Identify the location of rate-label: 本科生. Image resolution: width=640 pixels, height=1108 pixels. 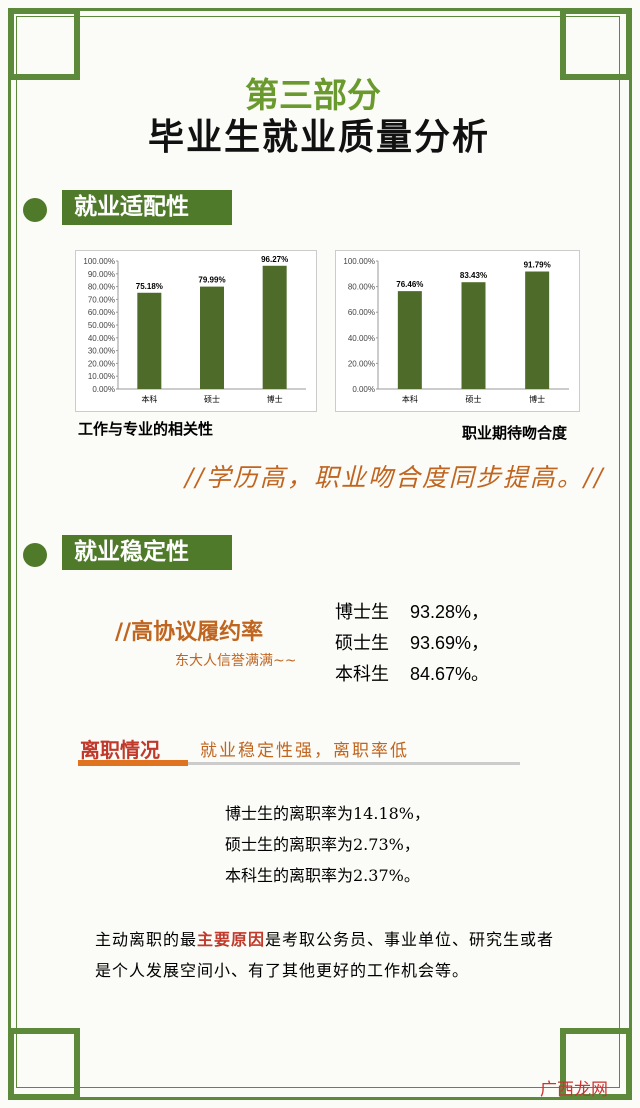
(362, 674).